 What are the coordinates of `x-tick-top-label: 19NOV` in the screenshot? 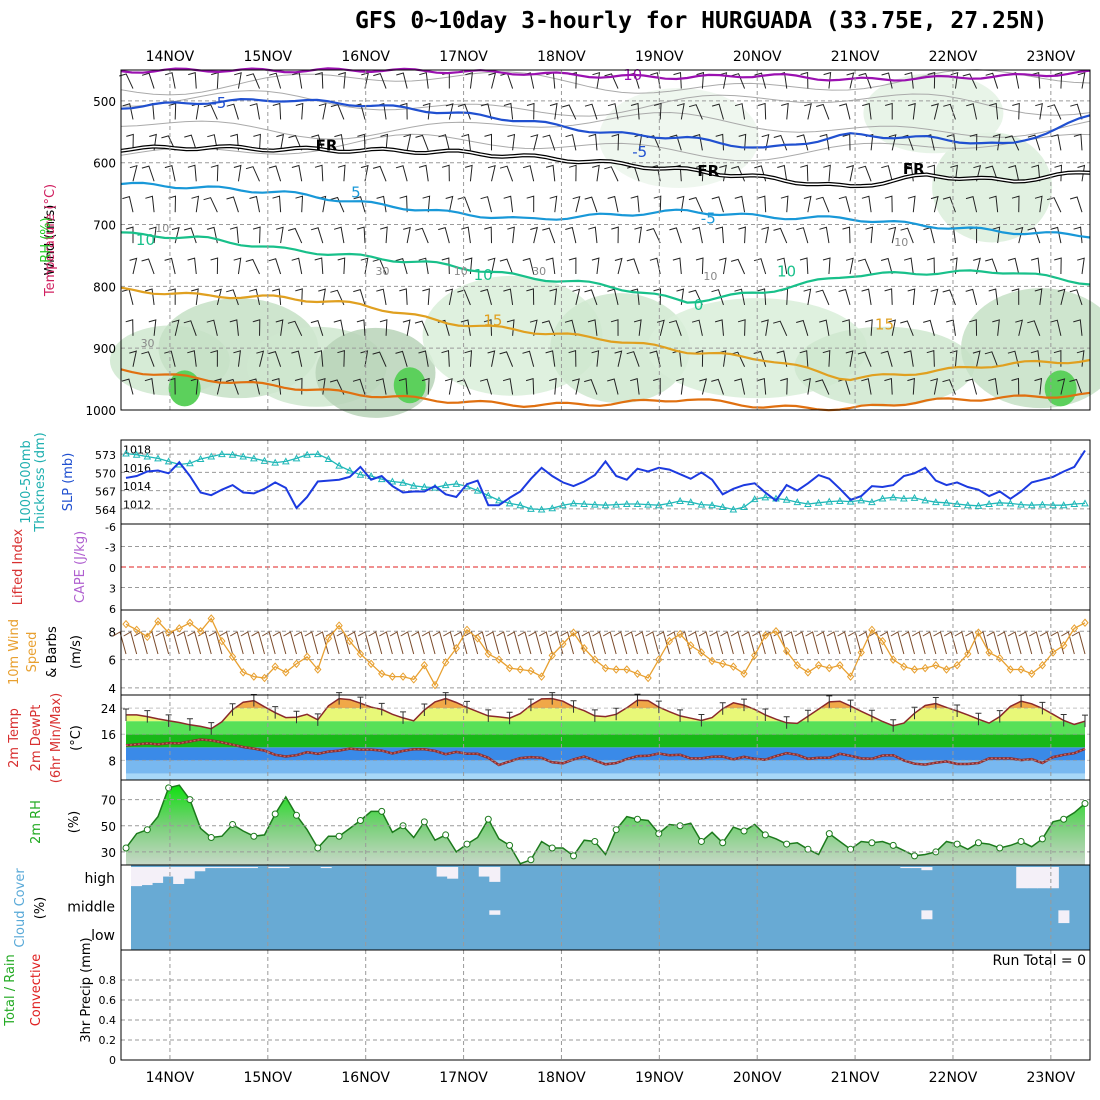 It's located at (659, 57).